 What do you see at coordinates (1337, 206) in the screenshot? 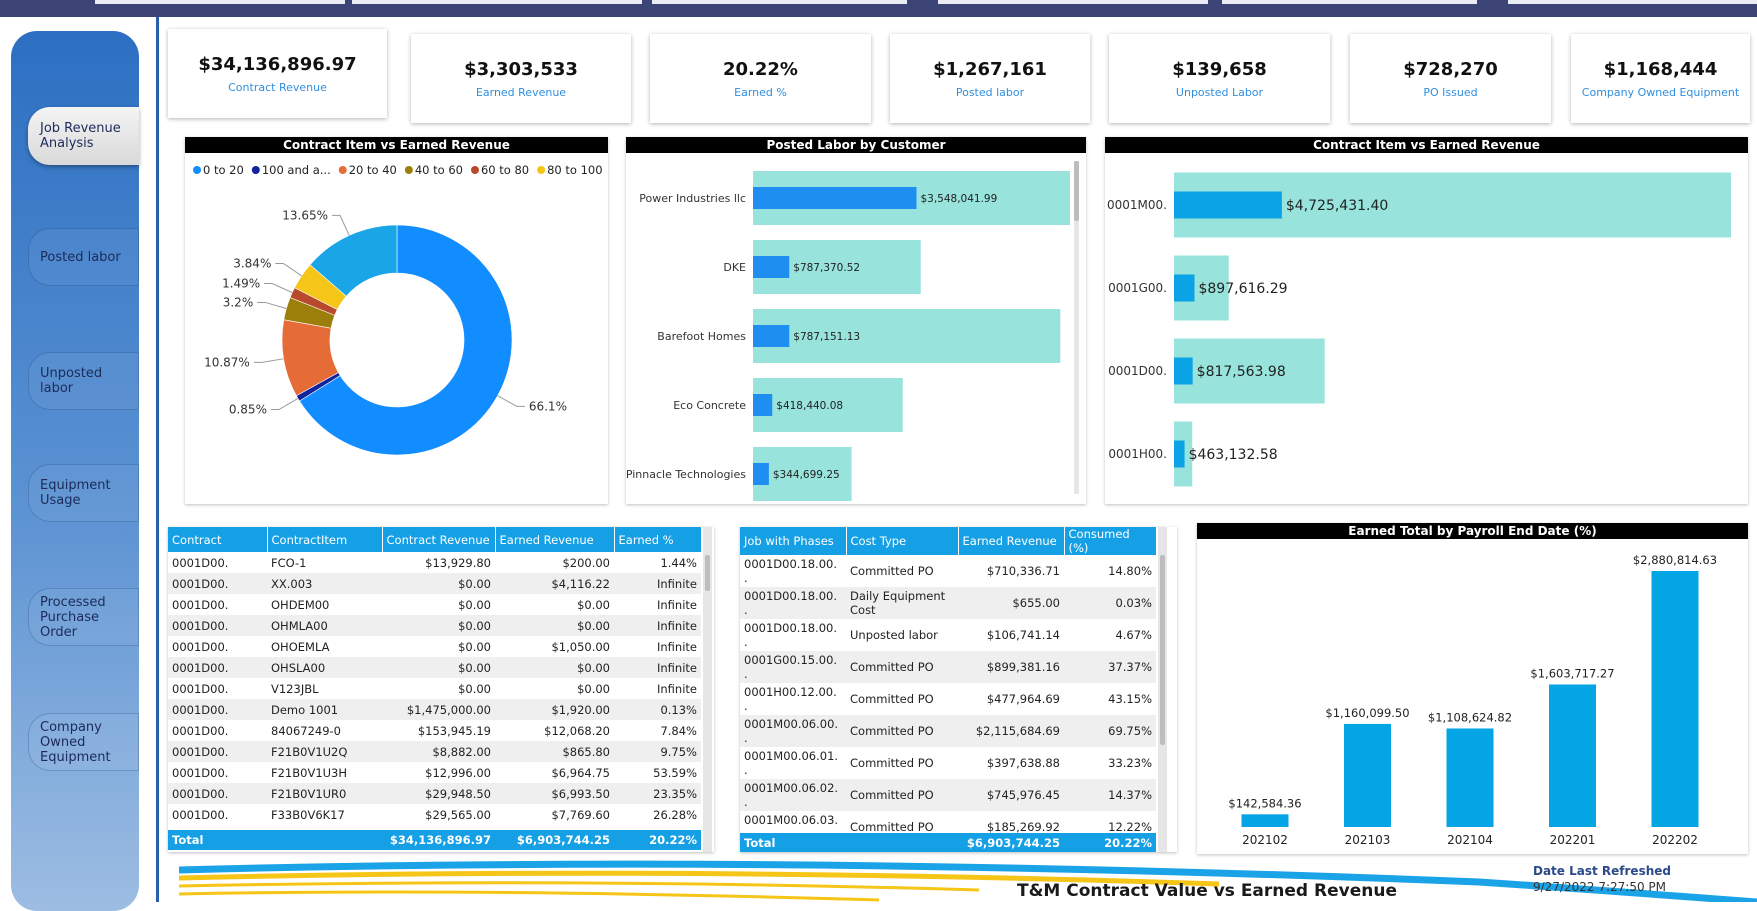
I see `data-label: $4,725,431.40` at bounding box center [1337, 206].